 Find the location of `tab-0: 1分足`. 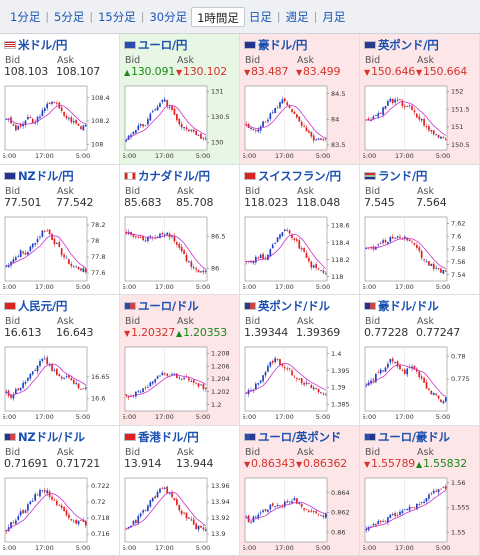

tab-0: 1分足 is located at coordinates (25, 16).